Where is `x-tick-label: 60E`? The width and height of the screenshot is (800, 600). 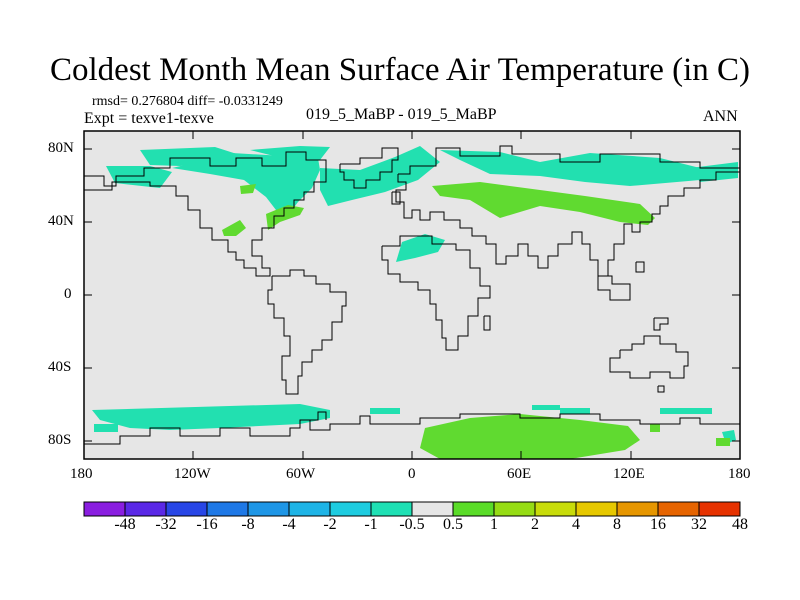
x-tick-label: 60E is located at coordinates (519, 474).